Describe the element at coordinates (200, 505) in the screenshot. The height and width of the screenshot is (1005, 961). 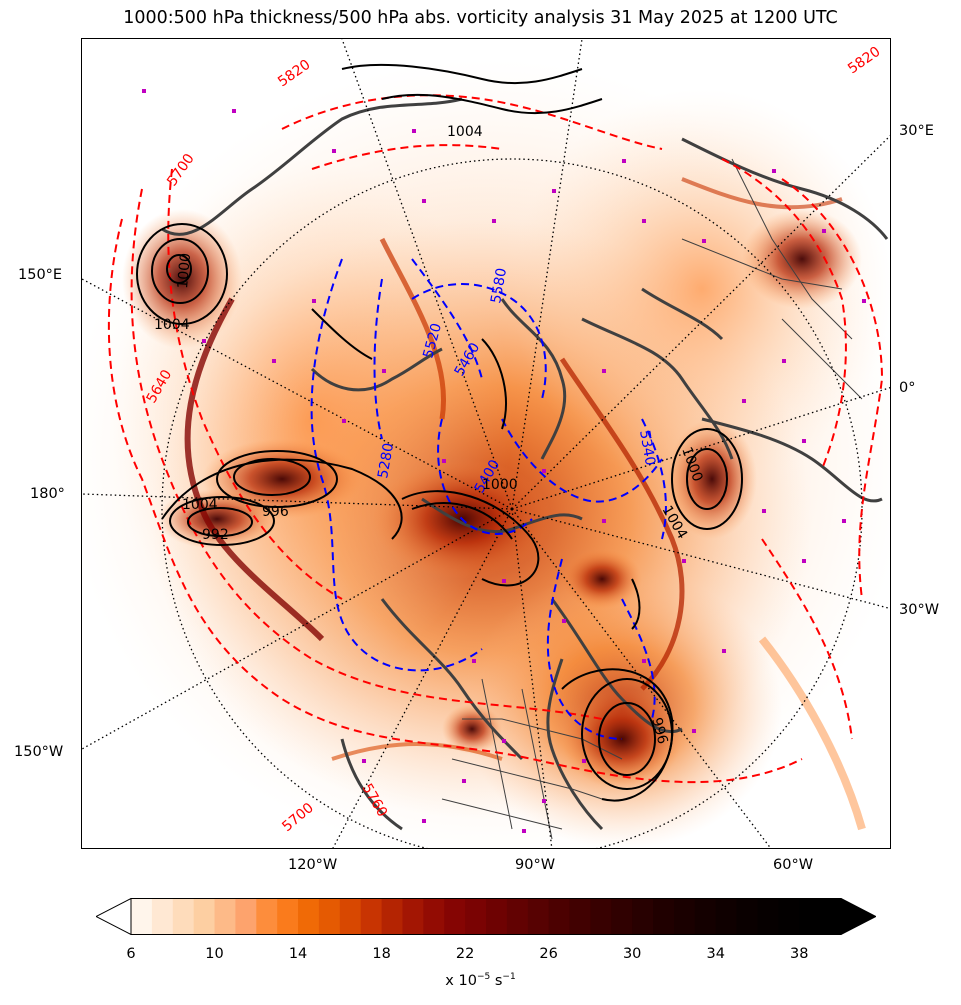
I see `pressure-label-1004c: 1004` at that location.